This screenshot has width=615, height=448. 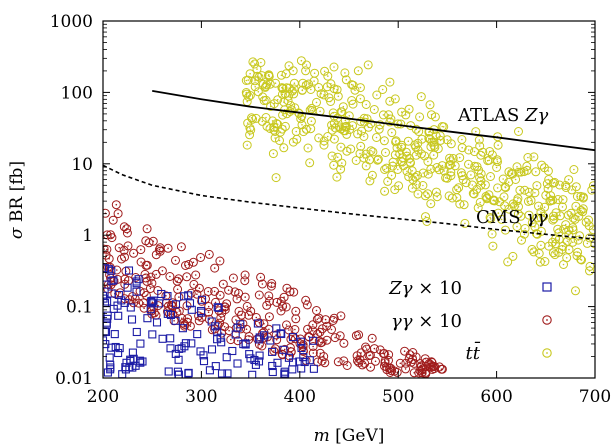 I want to click on y-axis-label: σ BR [fb], so click(x=17, y=200).